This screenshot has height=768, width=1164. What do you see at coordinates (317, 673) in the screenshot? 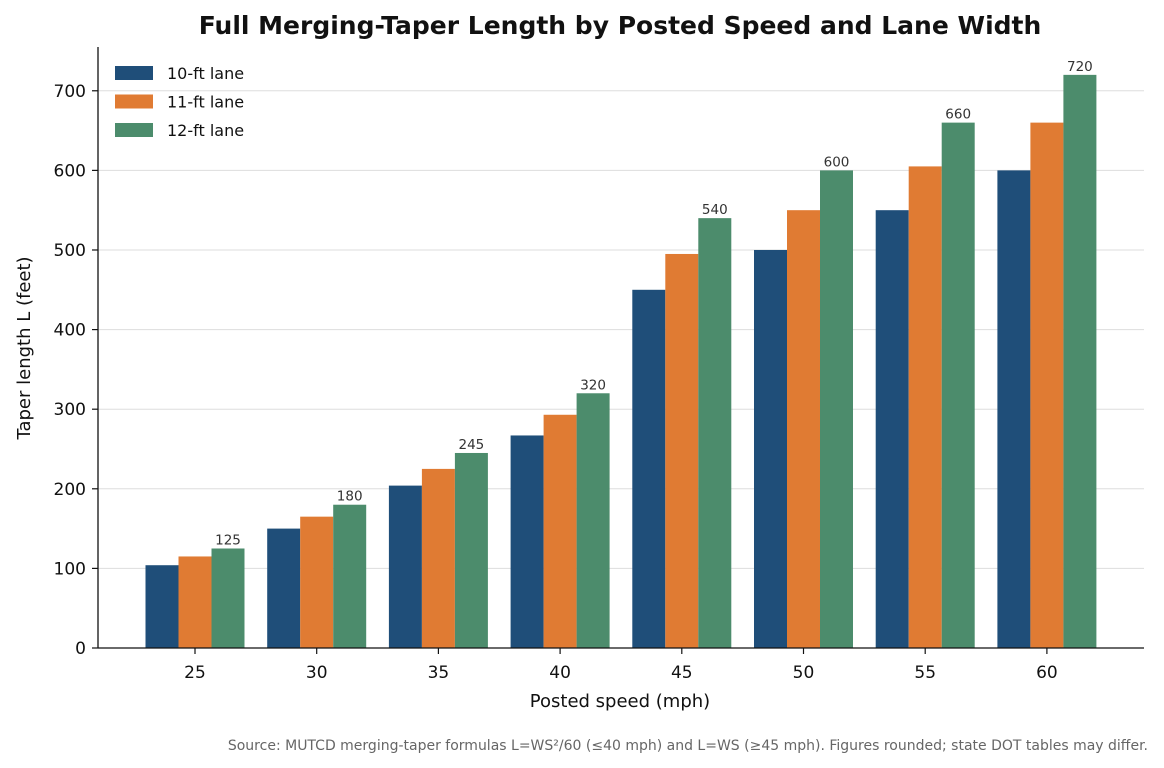
I see `x-tick-label: 30` at bounding box center [317, 673].